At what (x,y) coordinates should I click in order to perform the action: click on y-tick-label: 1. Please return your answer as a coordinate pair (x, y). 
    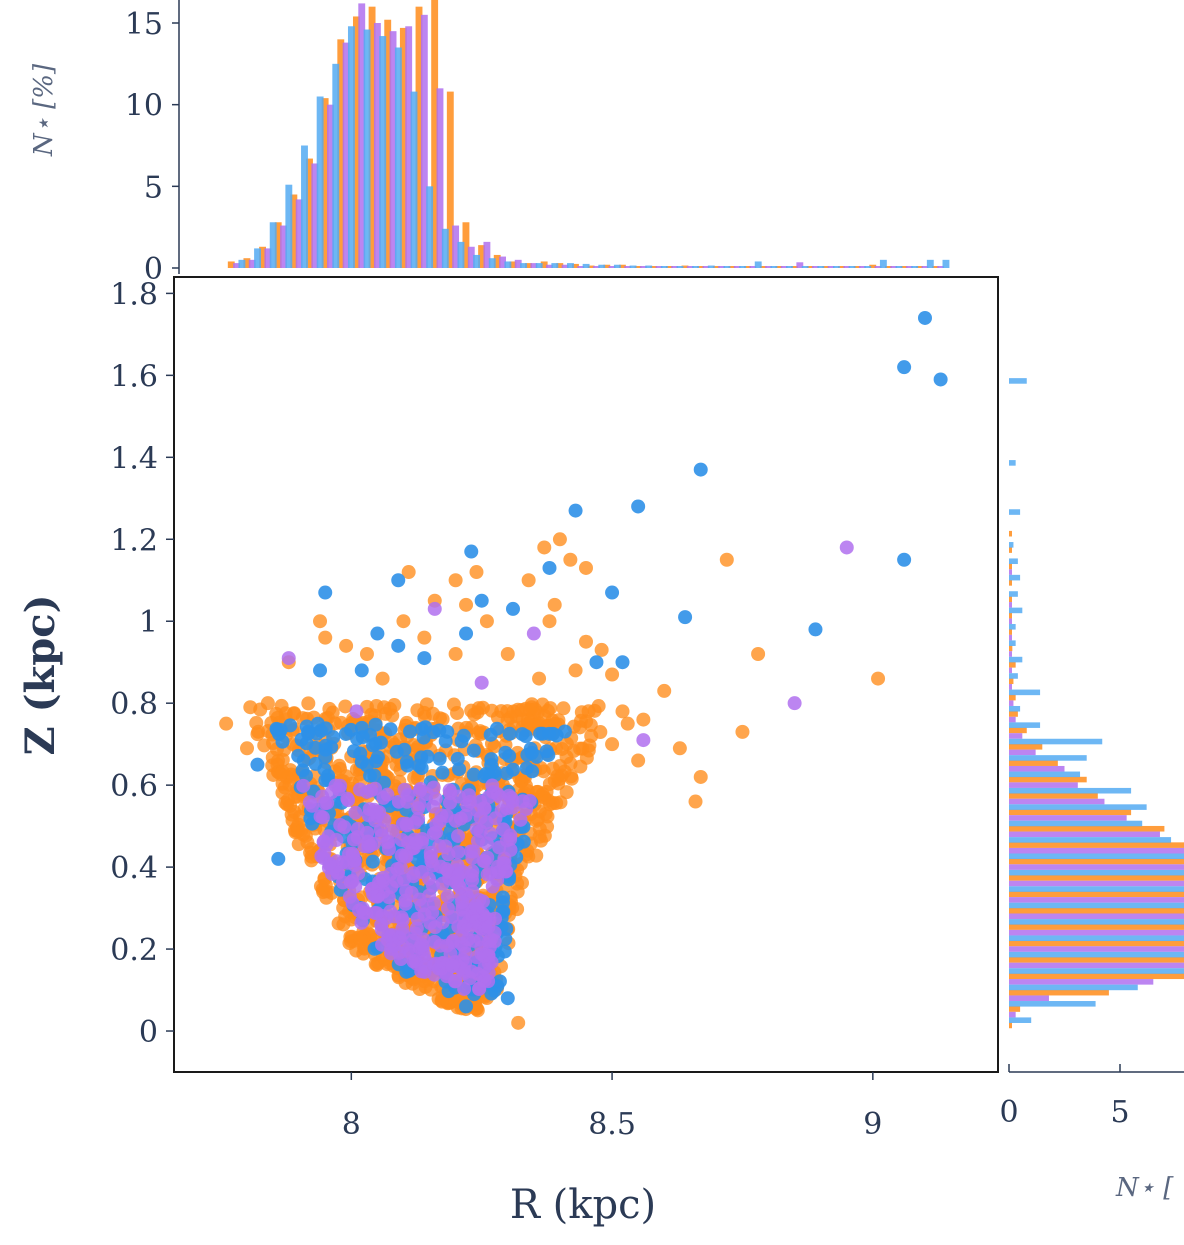
    Looking at the image, I should click on (148, 622).